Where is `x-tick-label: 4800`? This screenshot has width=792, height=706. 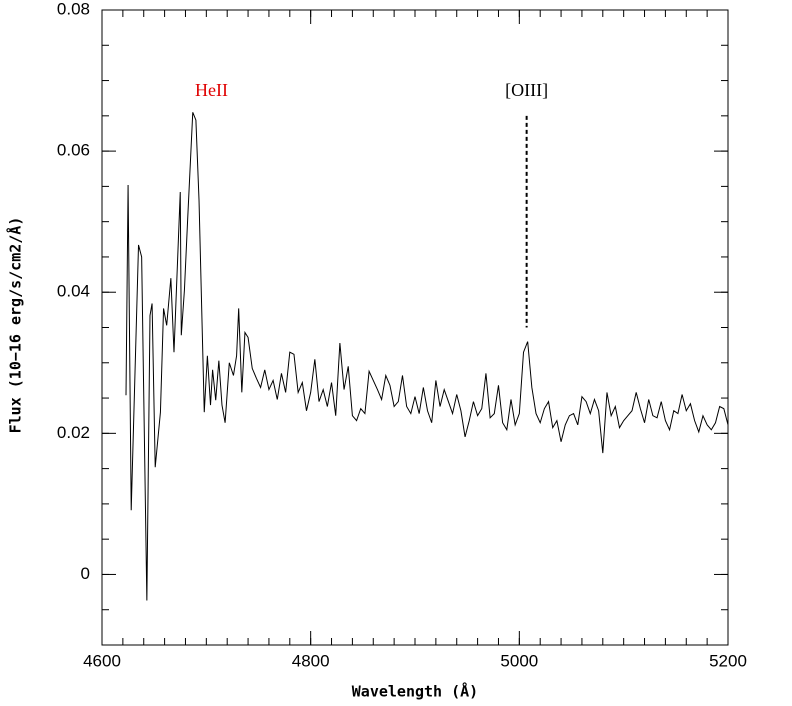 x-tick-label: 4800 is located at coordinates (311, 660).